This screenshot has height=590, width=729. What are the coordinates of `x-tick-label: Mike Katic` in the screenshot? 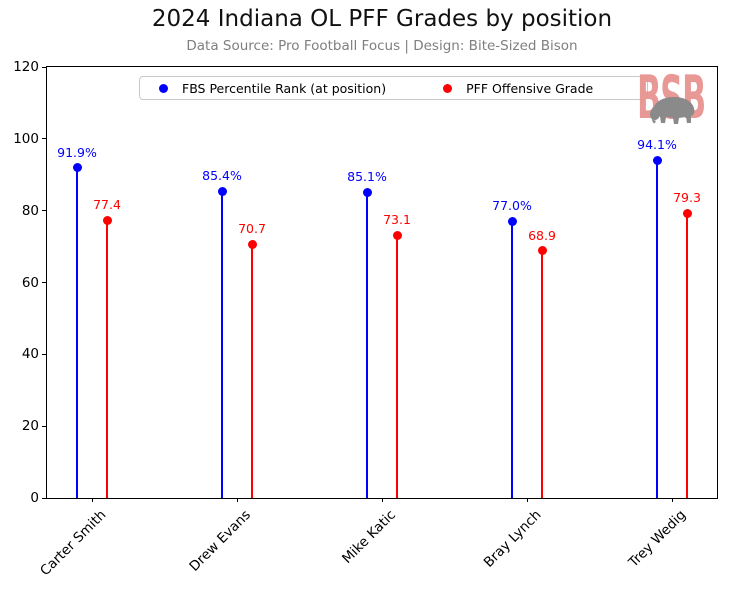 It's located at (369, 537).